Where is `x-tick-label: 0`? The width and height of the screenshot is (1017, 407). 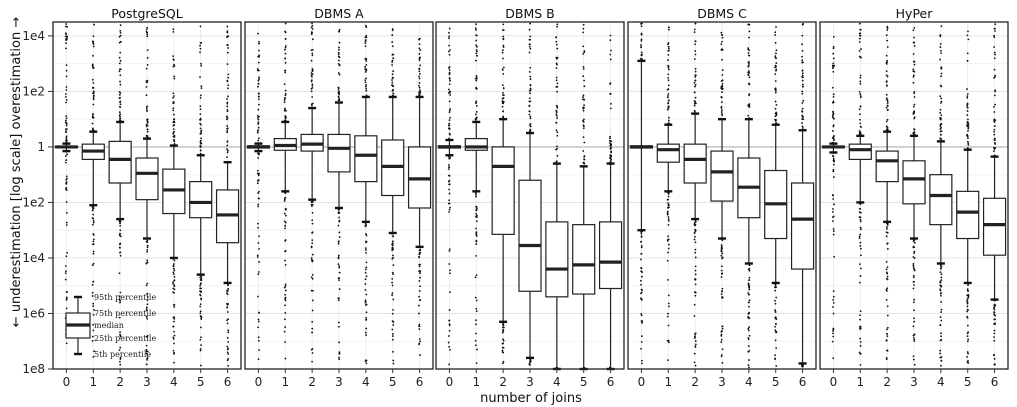 x-tick-label: 0 is located at coordinates (450, 382).